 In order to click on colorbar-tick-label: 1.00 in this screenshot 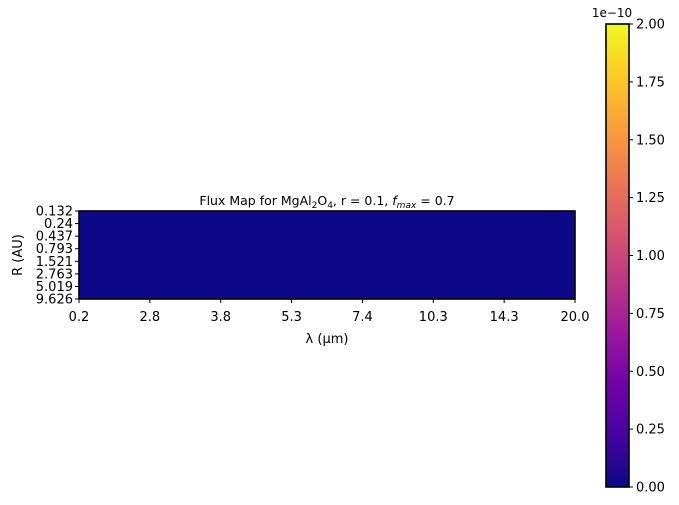, I will do `click(650, 256)`.